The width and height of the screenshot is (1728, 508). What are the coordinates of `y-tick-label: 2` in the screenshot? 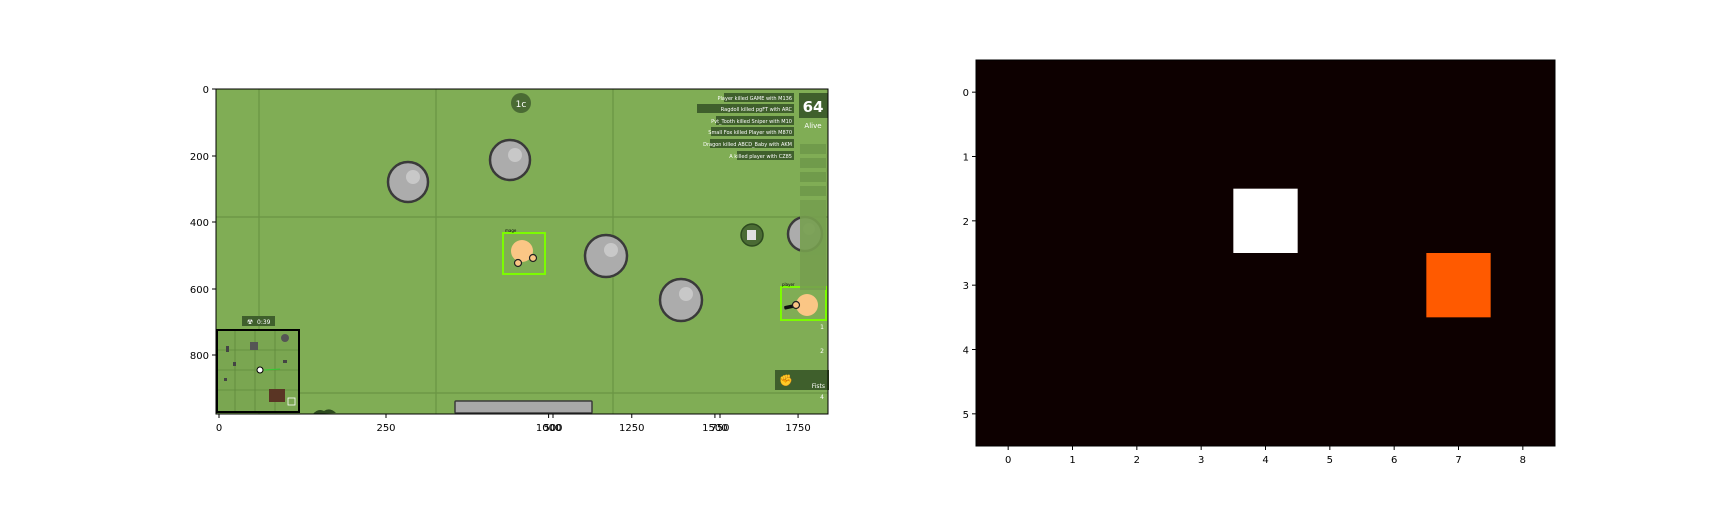 It's located at (966, 222).